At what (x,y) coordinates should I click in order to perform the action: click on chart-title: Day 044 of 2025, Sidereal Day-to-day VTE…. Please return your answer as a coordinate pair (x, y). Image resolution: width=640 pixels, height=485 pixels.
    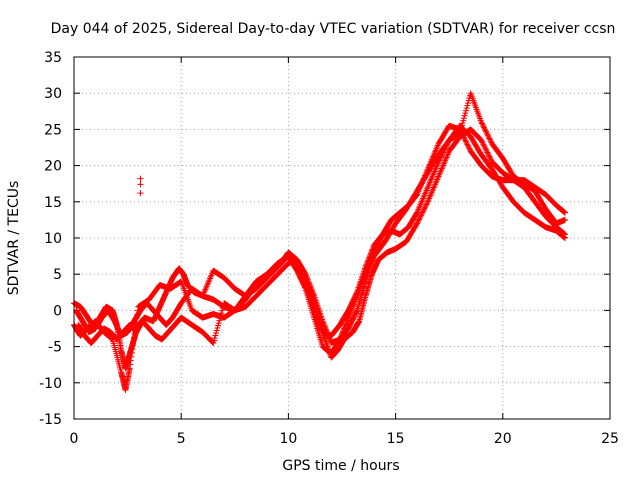
    Looking at the image, I should click on (333, 29).